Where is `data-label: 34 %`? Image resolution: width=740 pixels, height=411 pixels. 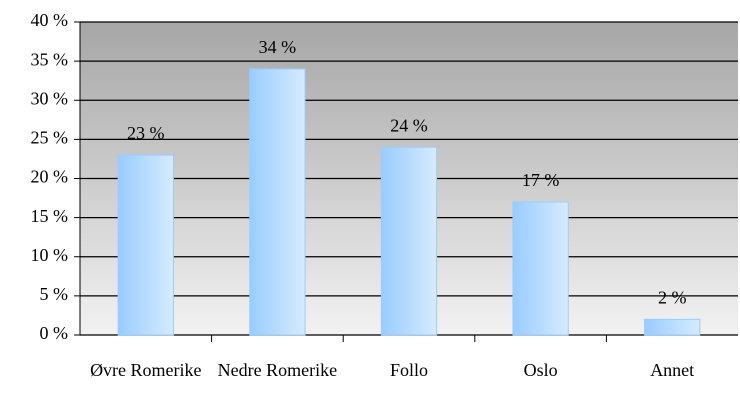
data-label: 34 % is located at coordinates (278, 47).